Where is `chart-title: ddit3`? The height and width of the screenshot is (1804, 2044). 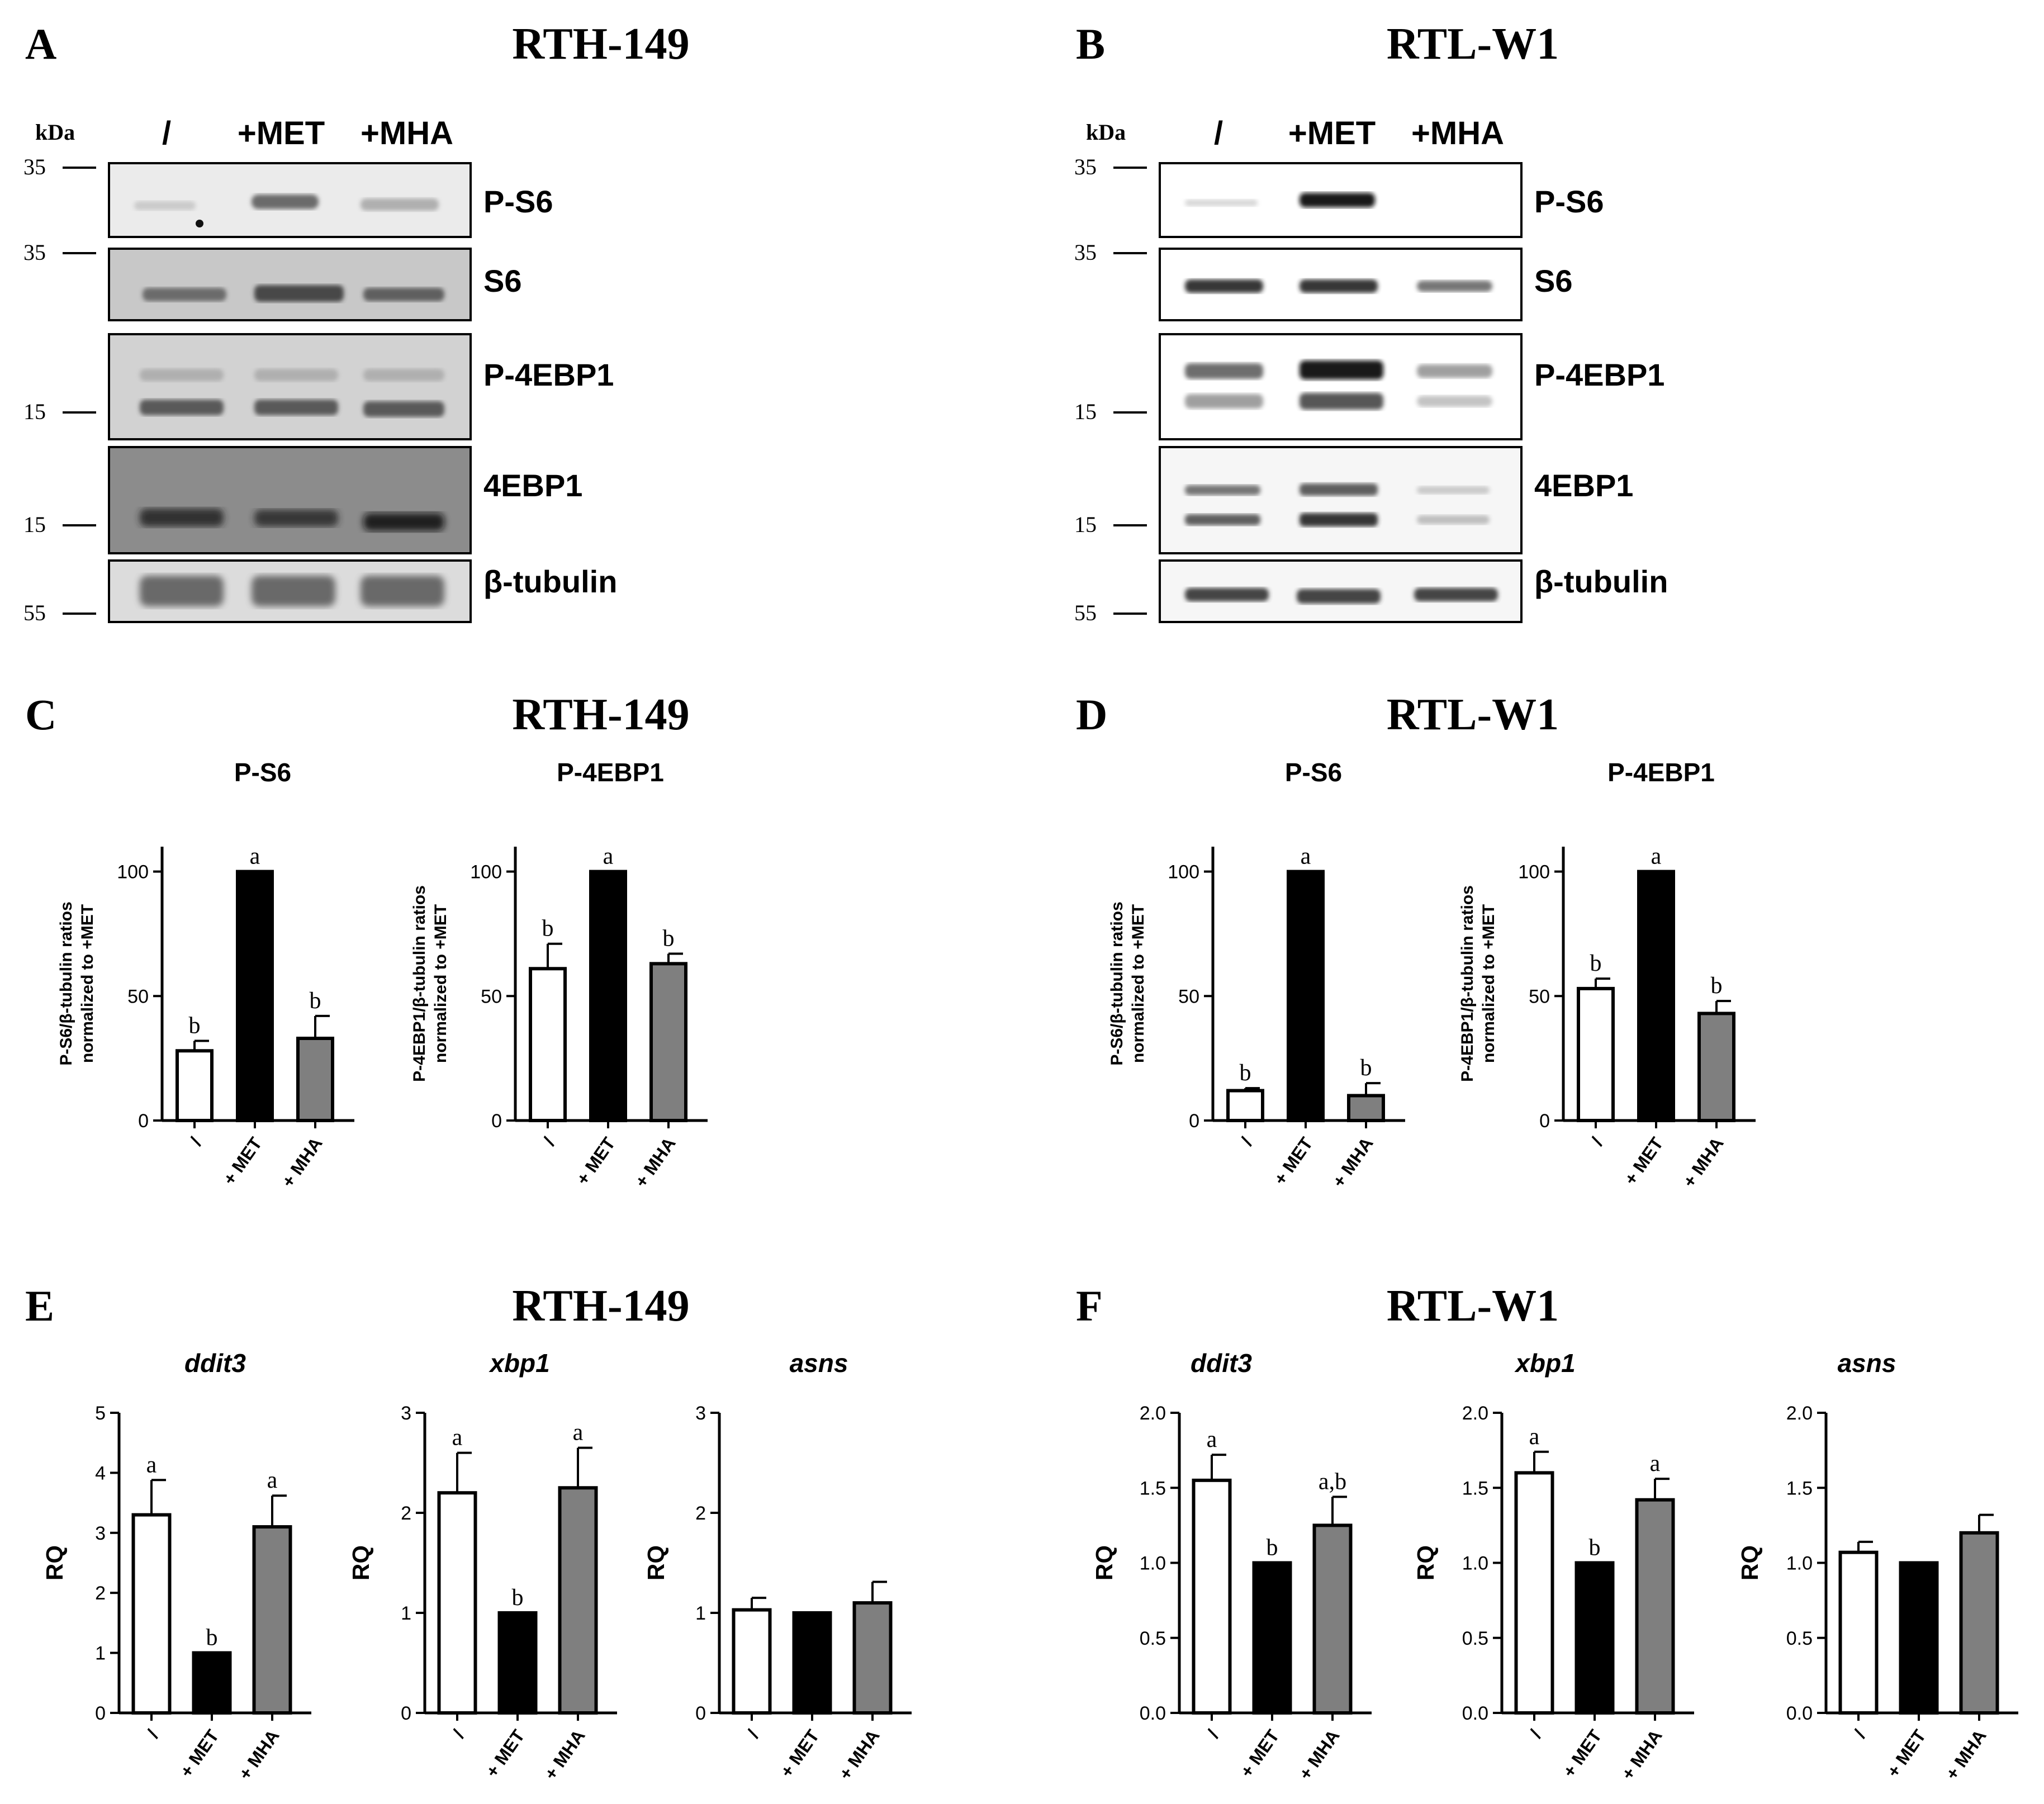 chart-title: ddit3 is located at coordinates (215, 1363).